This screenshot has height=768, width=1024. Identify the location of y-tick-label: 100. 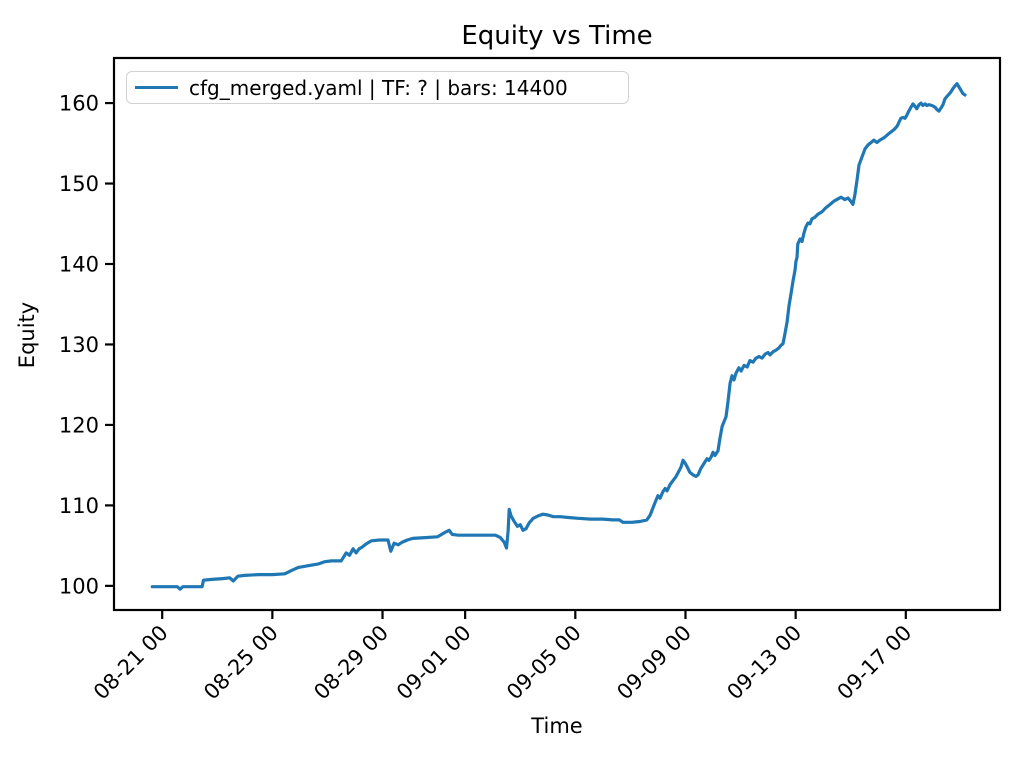
(79, 586).